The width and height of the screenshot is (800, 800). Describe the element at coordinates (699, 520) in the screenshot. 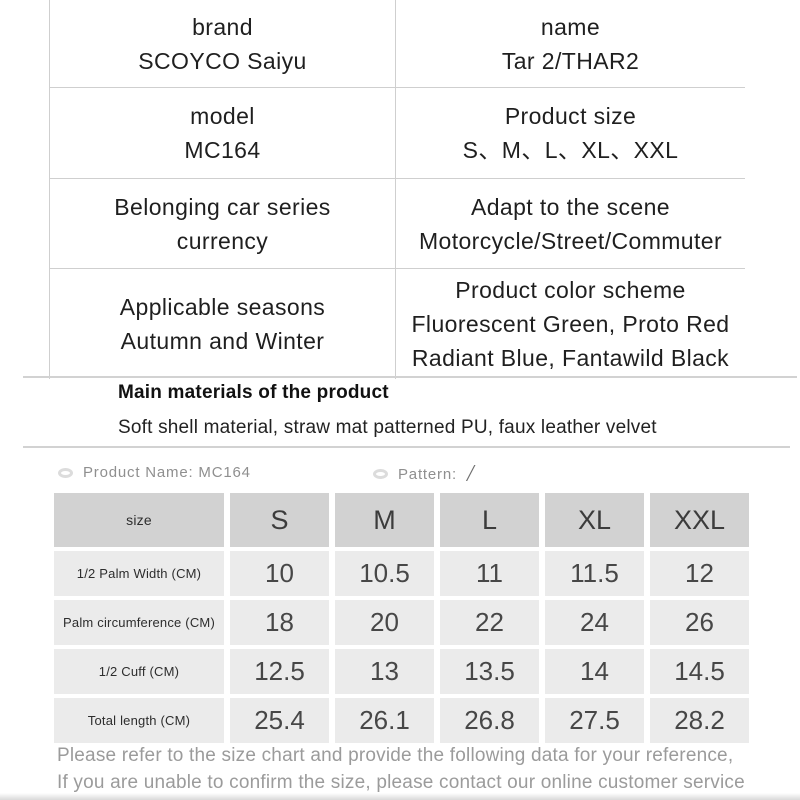

I see `size-column-xxl: XXL` at that location.